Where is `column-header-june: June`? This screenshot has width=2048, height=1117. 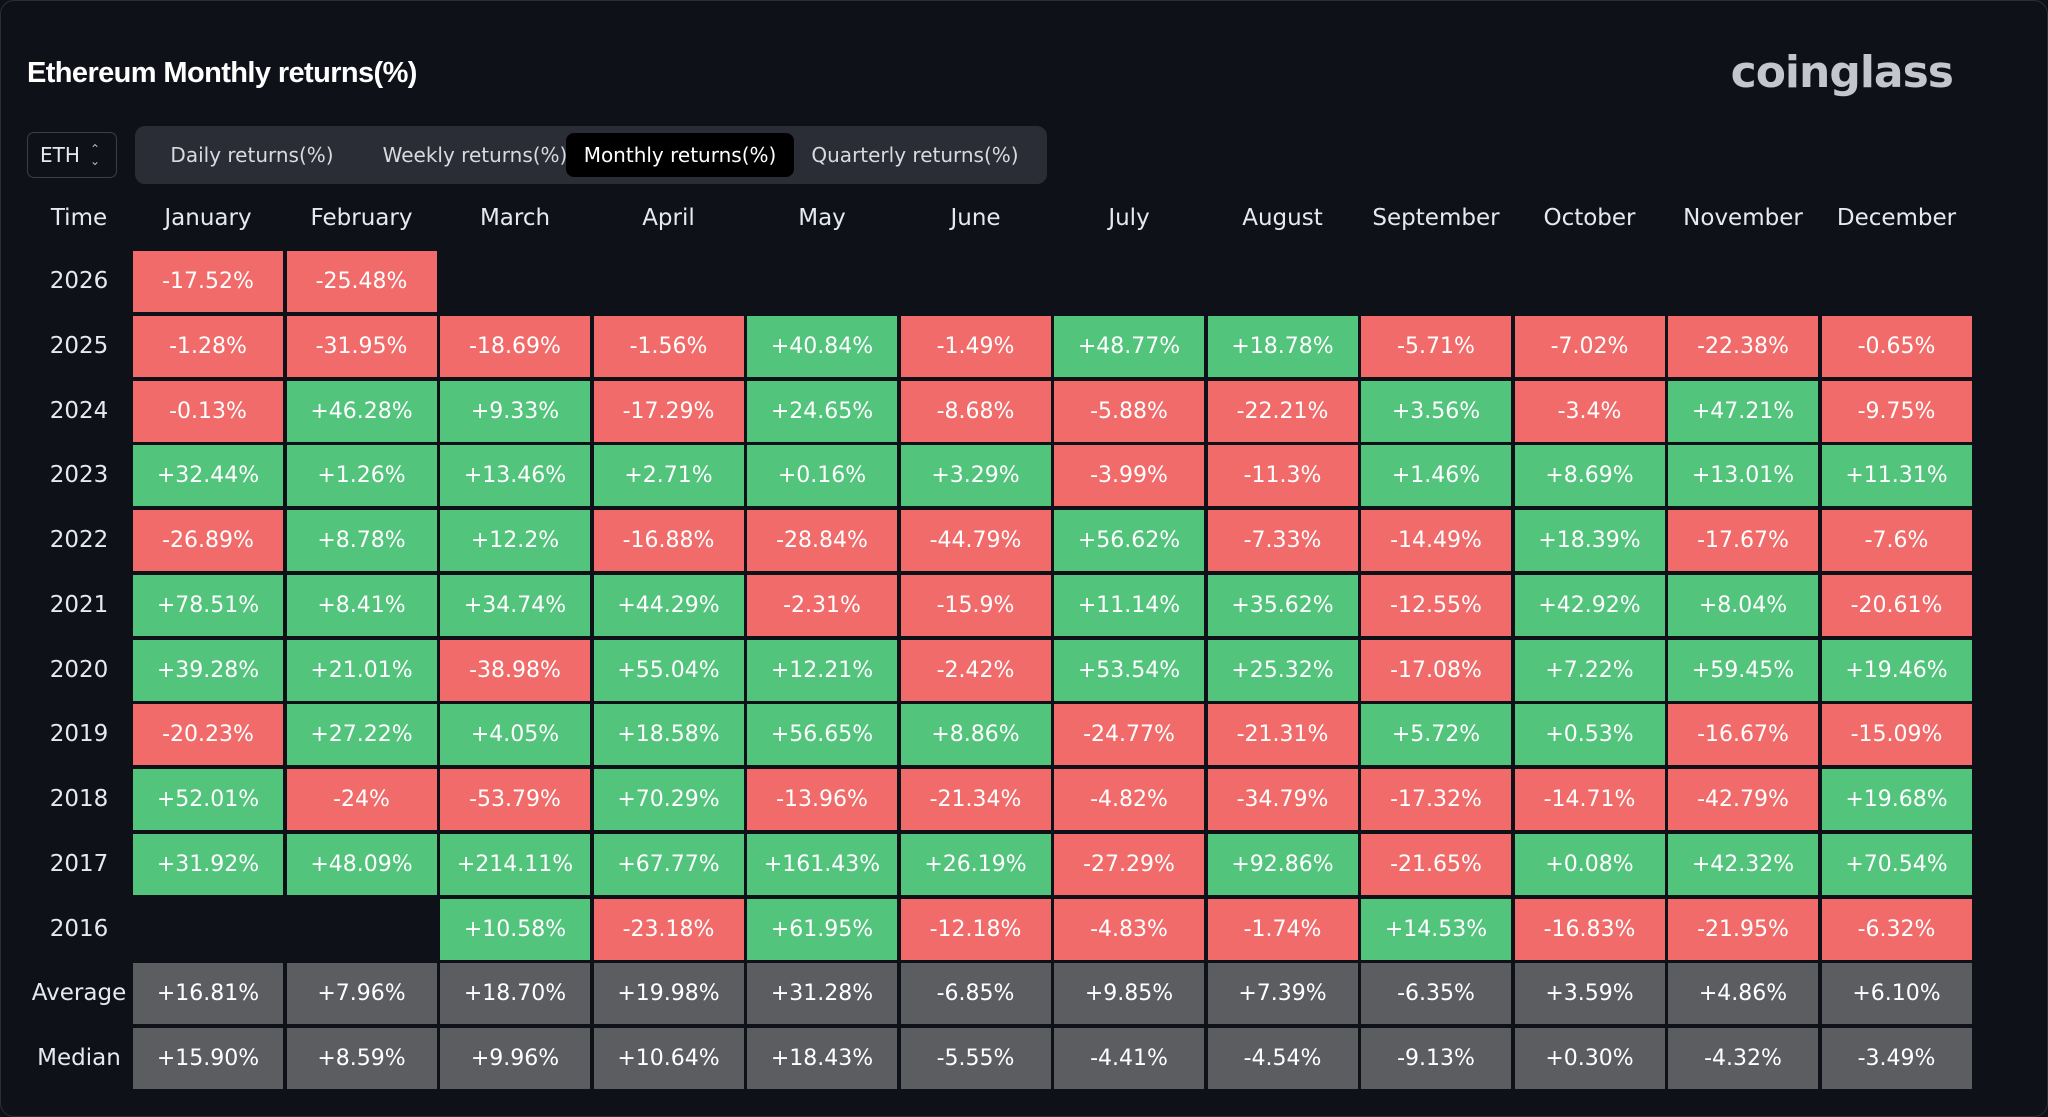 column-header-june: June is located at coordinates (975, 218).